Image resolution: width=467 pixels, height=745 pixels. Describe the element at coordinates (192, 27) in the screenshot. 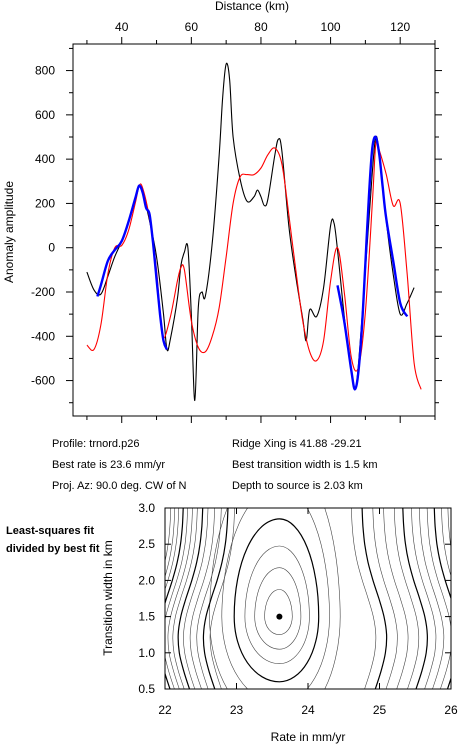

I see `top-x-tick-label: 60` at that location.